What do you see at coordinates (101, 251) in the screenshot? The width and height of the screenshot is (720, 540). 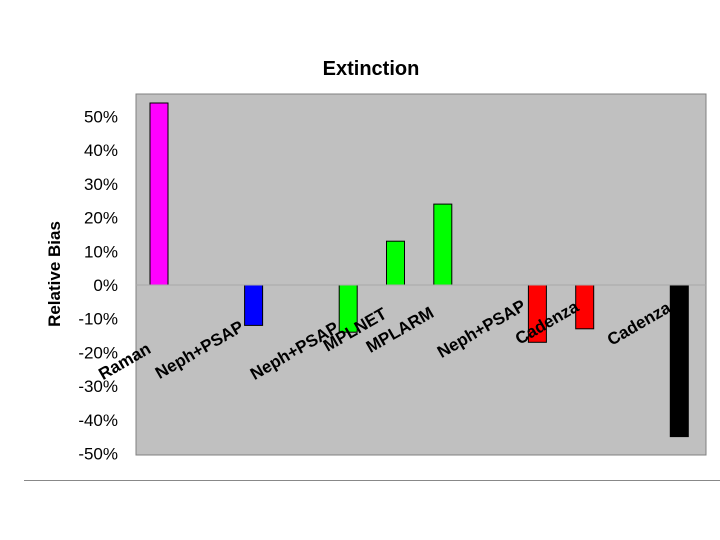 I see `y-tick-label: 10%` at bounding box center [101, 251].